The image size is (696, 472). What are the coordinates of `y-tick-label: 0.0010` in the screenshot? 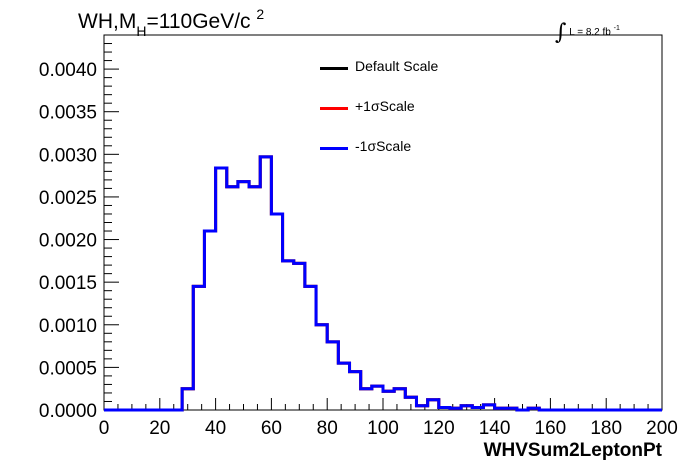 It's located at (68, 326).